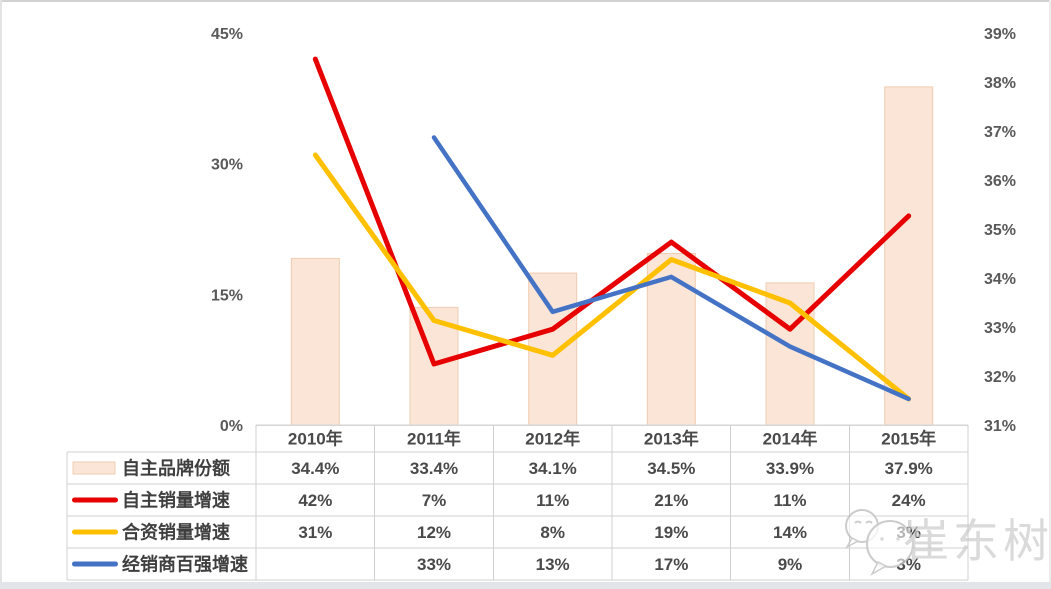  I want to click on table-header-year: 2015年, so click(908, 439).